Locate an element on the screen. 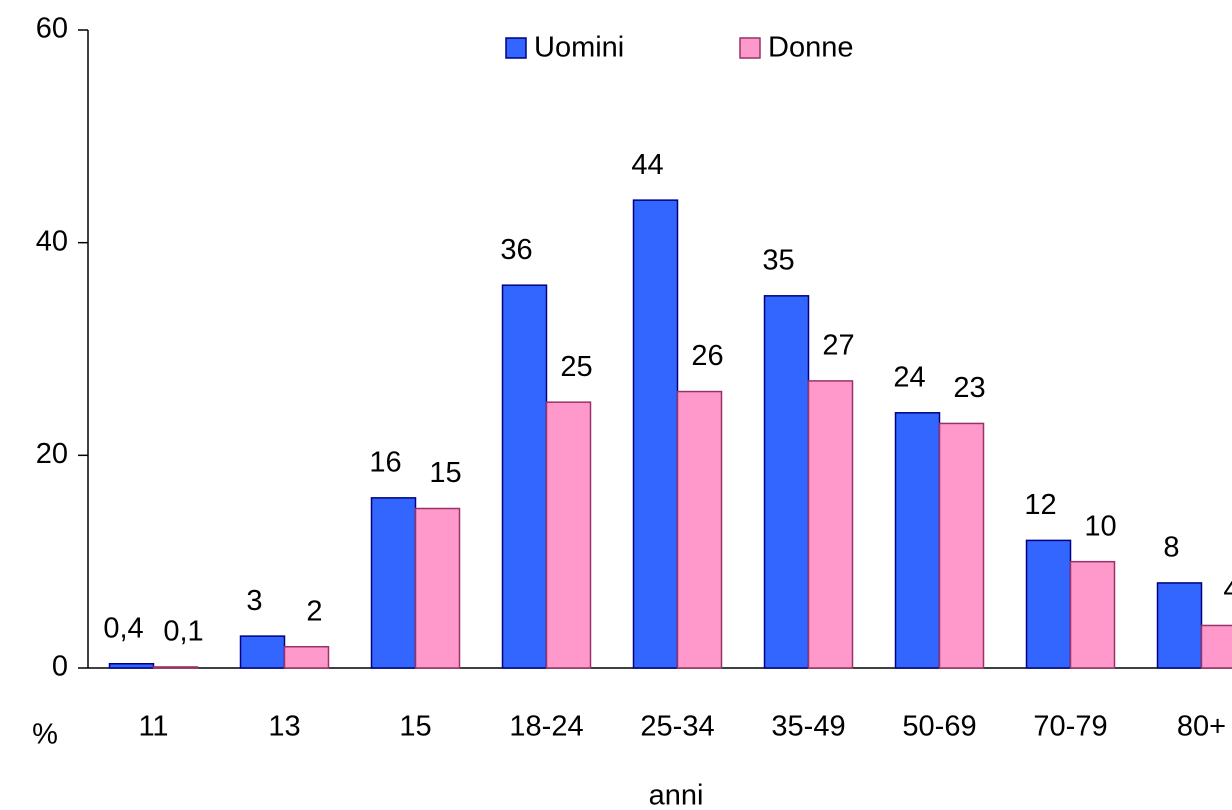 This screenshot has height=810, width=1232. value-label: 16 is located at coordinates (385, 463).